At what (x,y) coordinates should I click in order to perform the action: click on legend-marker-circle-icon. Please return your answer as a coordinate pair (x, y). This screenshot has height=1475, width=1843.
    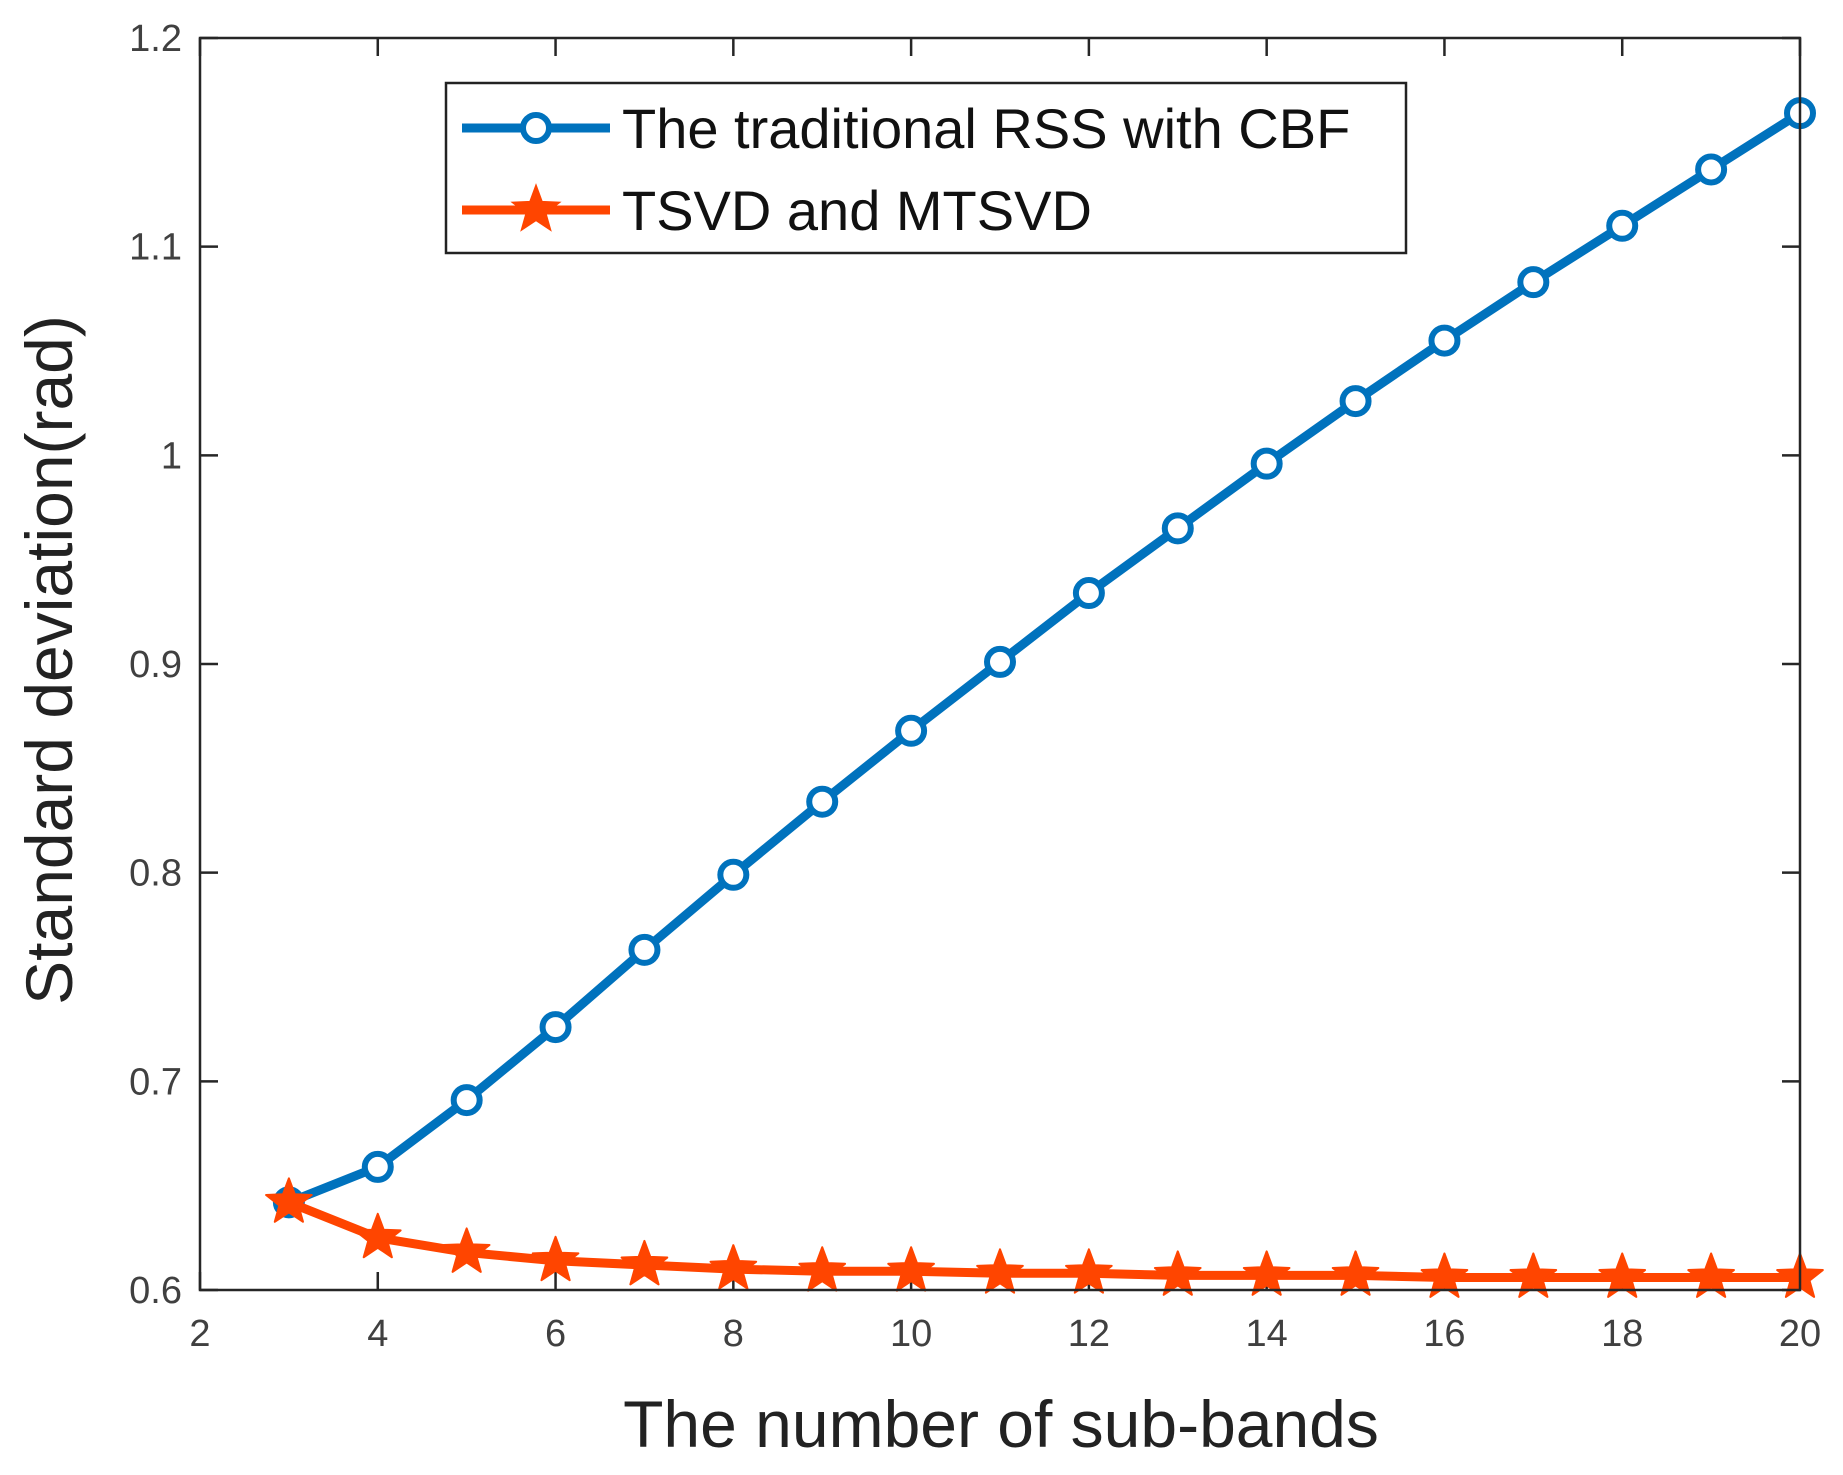
    Looking at the image, I should click on (536, 128).